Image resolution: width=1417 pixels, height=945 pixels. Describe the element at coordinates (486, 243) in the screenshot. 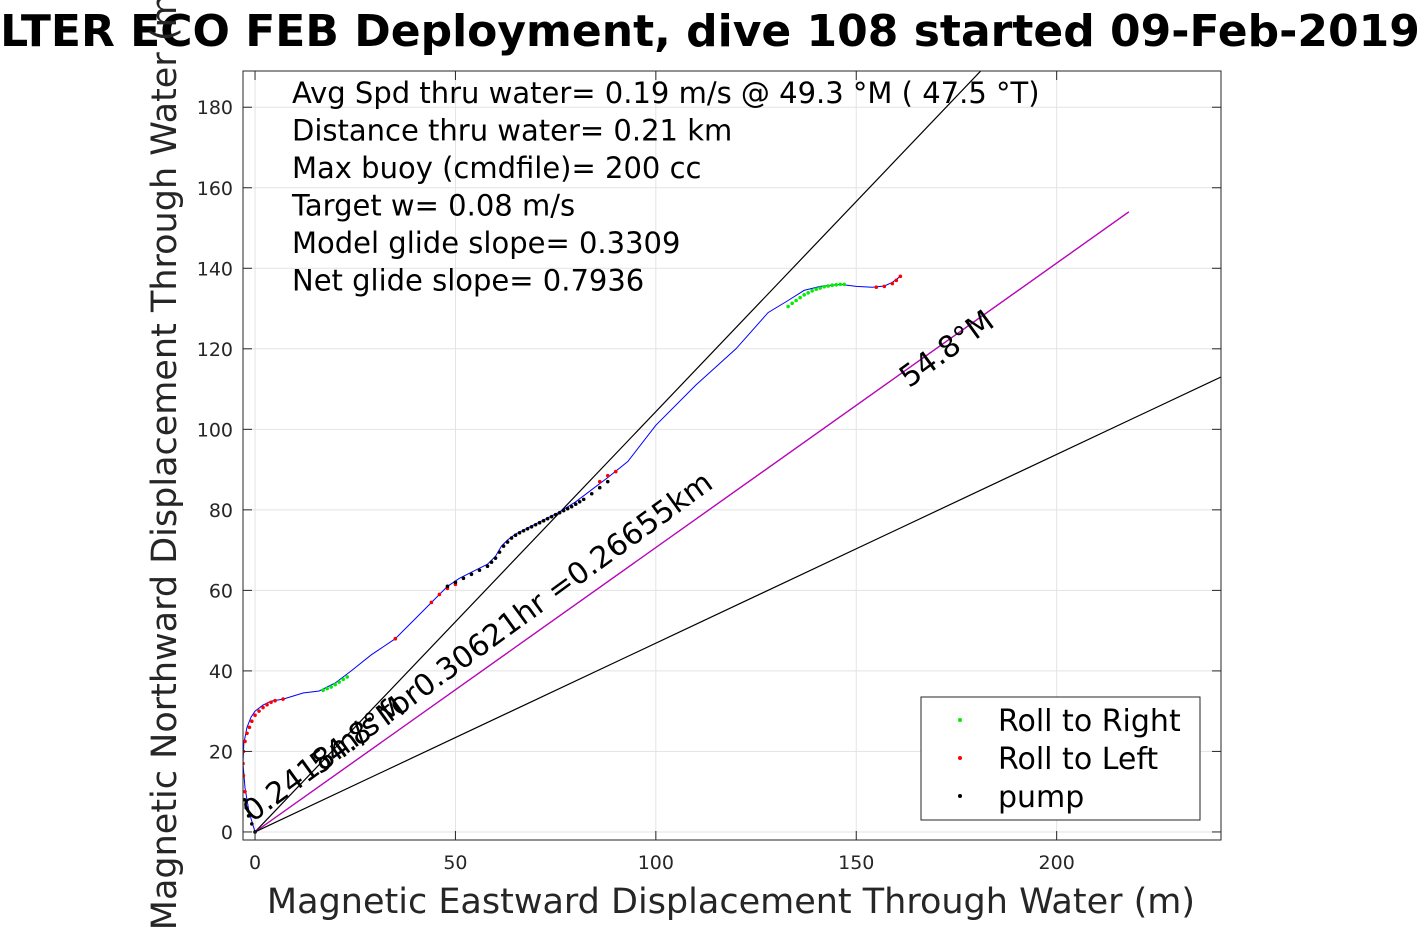

I see `annotation-line: Model glide slope= 0.3309` at that location.